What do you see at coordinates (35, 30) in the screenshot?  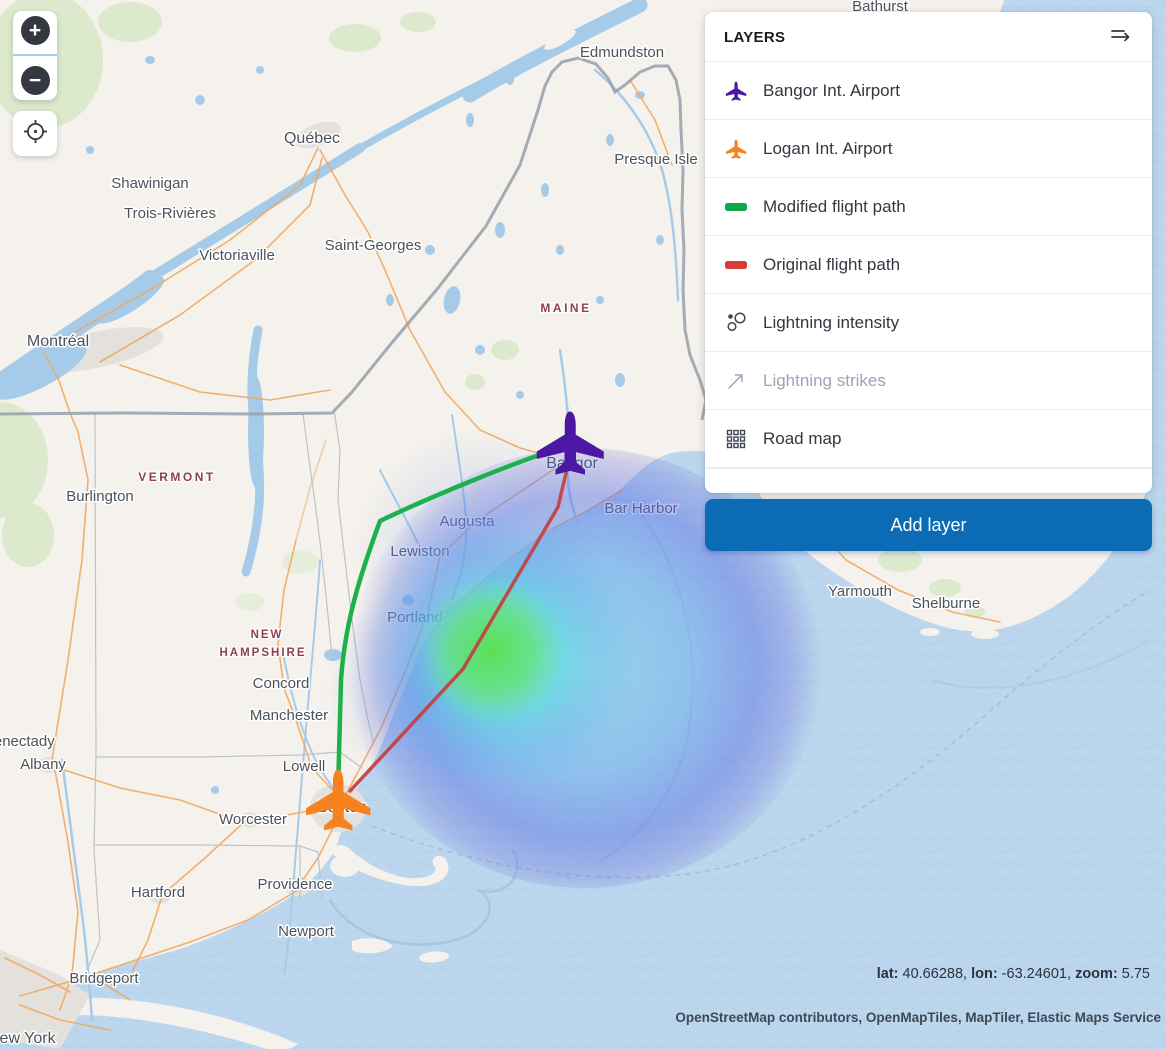 I see `zoom-in-button: +` at bounding box center [35, 30].